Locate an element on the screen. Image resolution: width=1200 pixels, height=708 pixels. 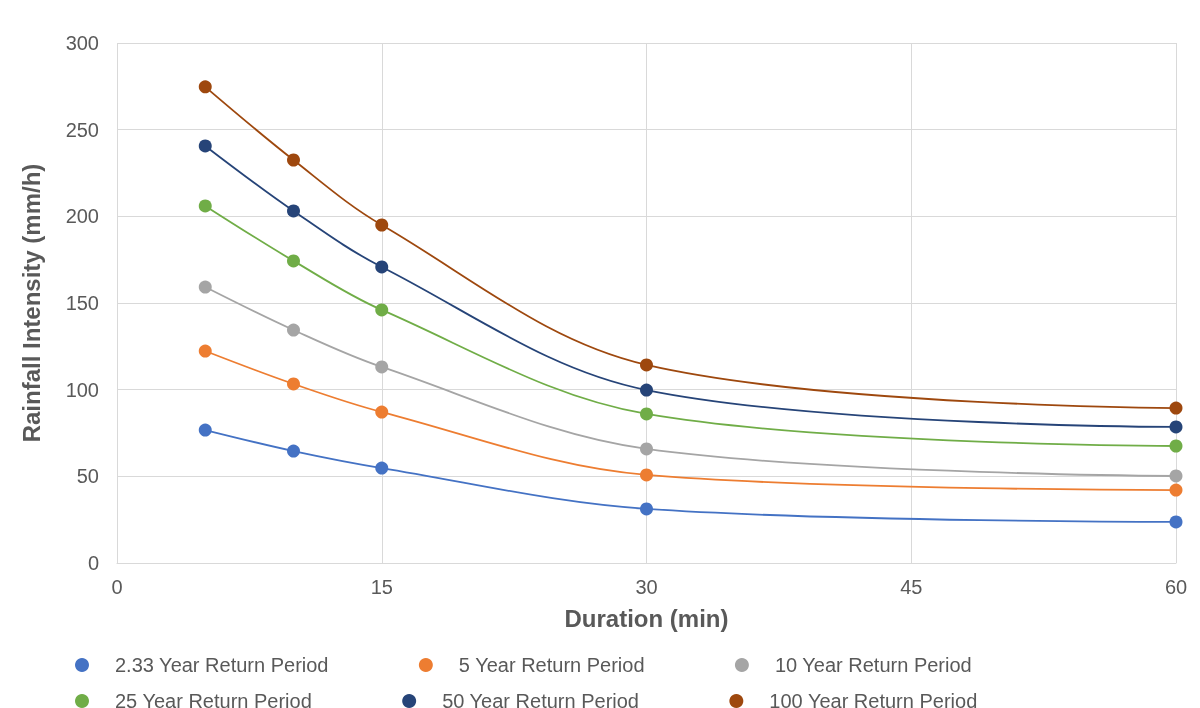
x-axis-title: Duration (min) is located at coordinates (646, 618).